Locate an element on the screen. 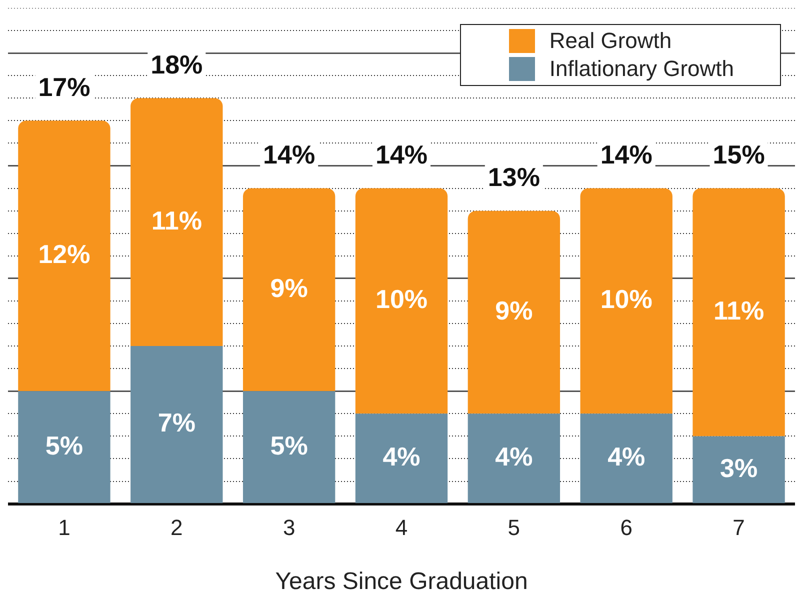  x-axis-title: Years Since Graduation is located at coordinates (401, 582).